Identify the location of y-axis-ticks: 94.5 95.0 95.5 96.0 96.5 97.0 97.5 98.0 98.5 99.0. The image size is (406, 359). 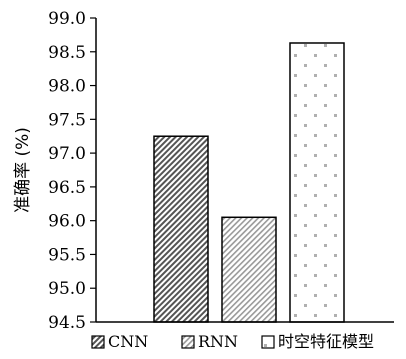
(72, 171).